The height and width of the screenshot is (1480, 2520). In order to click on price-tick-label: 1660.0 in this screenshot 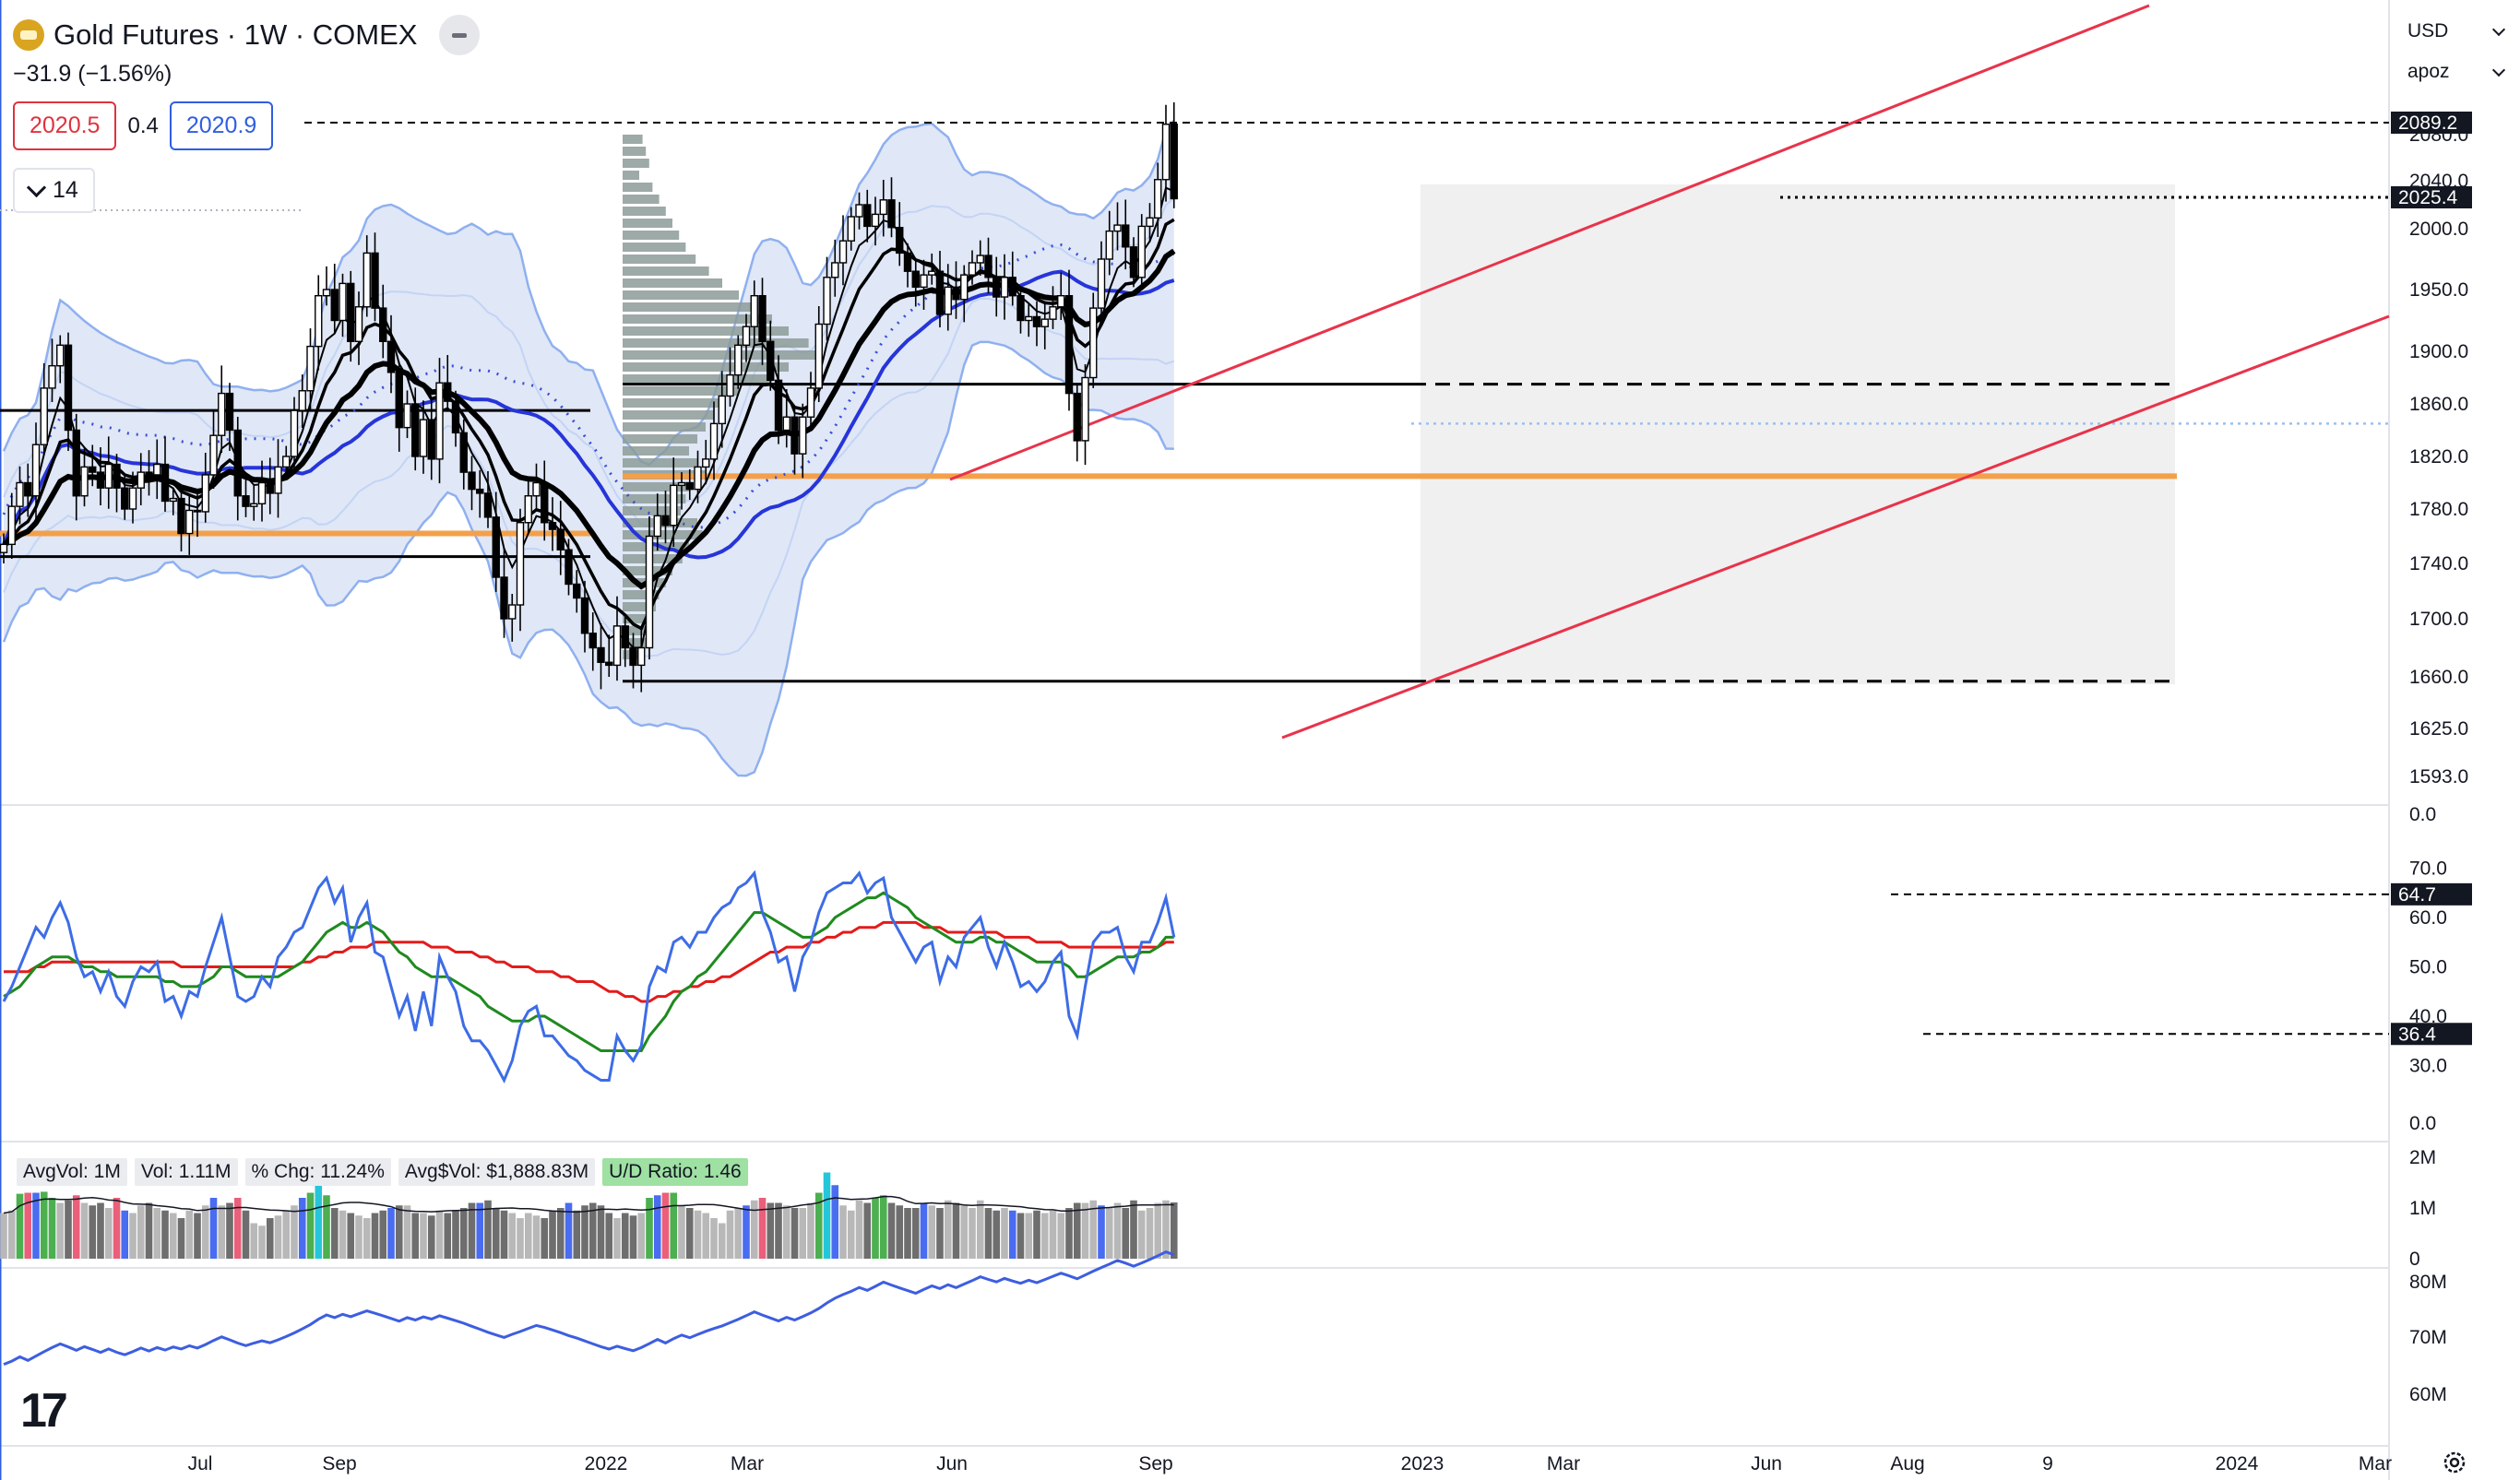, I will do `click(2438, 677)`.